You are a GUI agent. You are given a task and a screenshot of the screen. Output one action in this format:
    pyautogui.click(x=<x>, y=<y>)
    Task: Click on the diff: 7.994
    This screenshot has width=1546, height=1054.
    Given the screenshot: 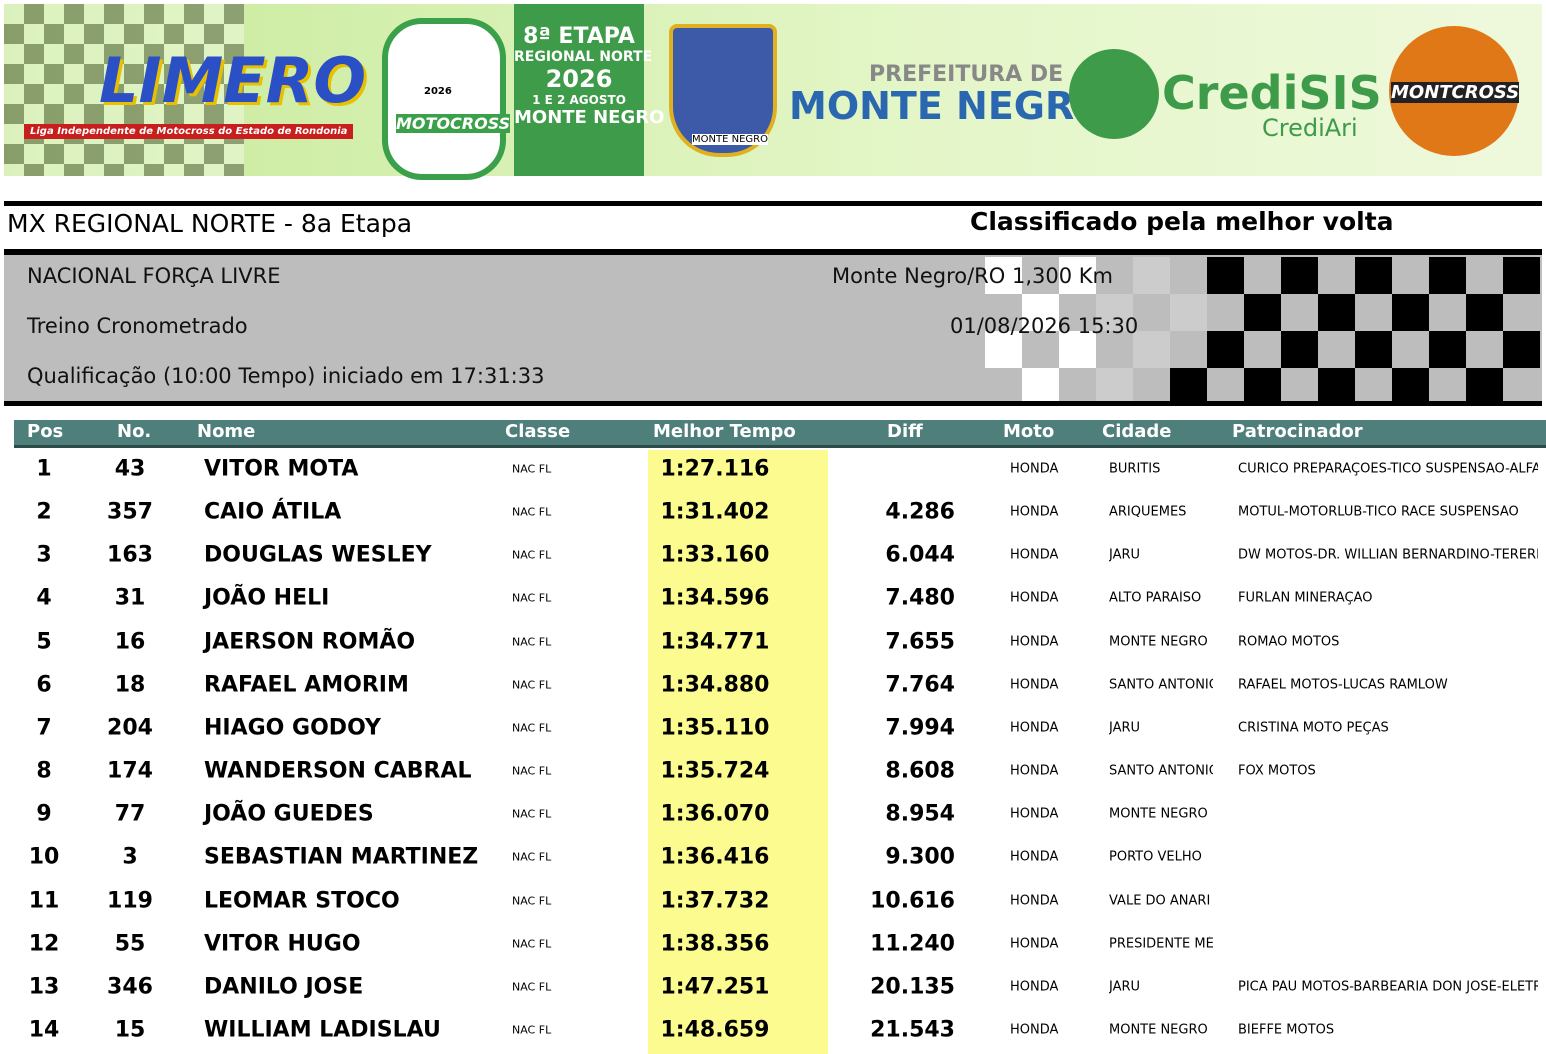 What is the action you would take?
    pyautogui.click(x=920, y=728)
    